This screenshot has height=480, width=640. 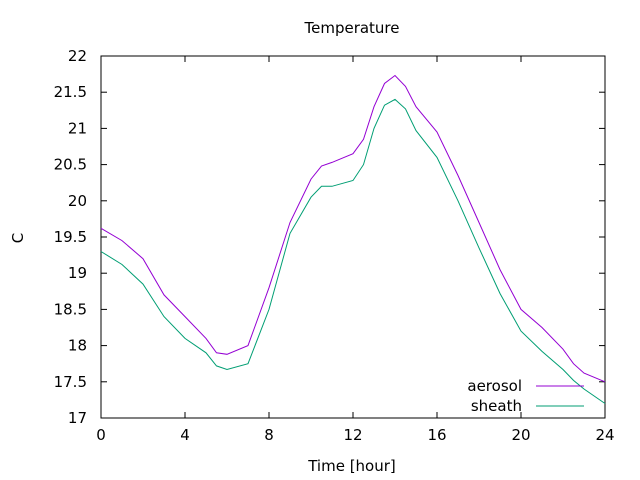 What do you see at coordinates (77, 273) in the screenshot?
I see `y-tick-label: 19` at bounding box center [77, 273].